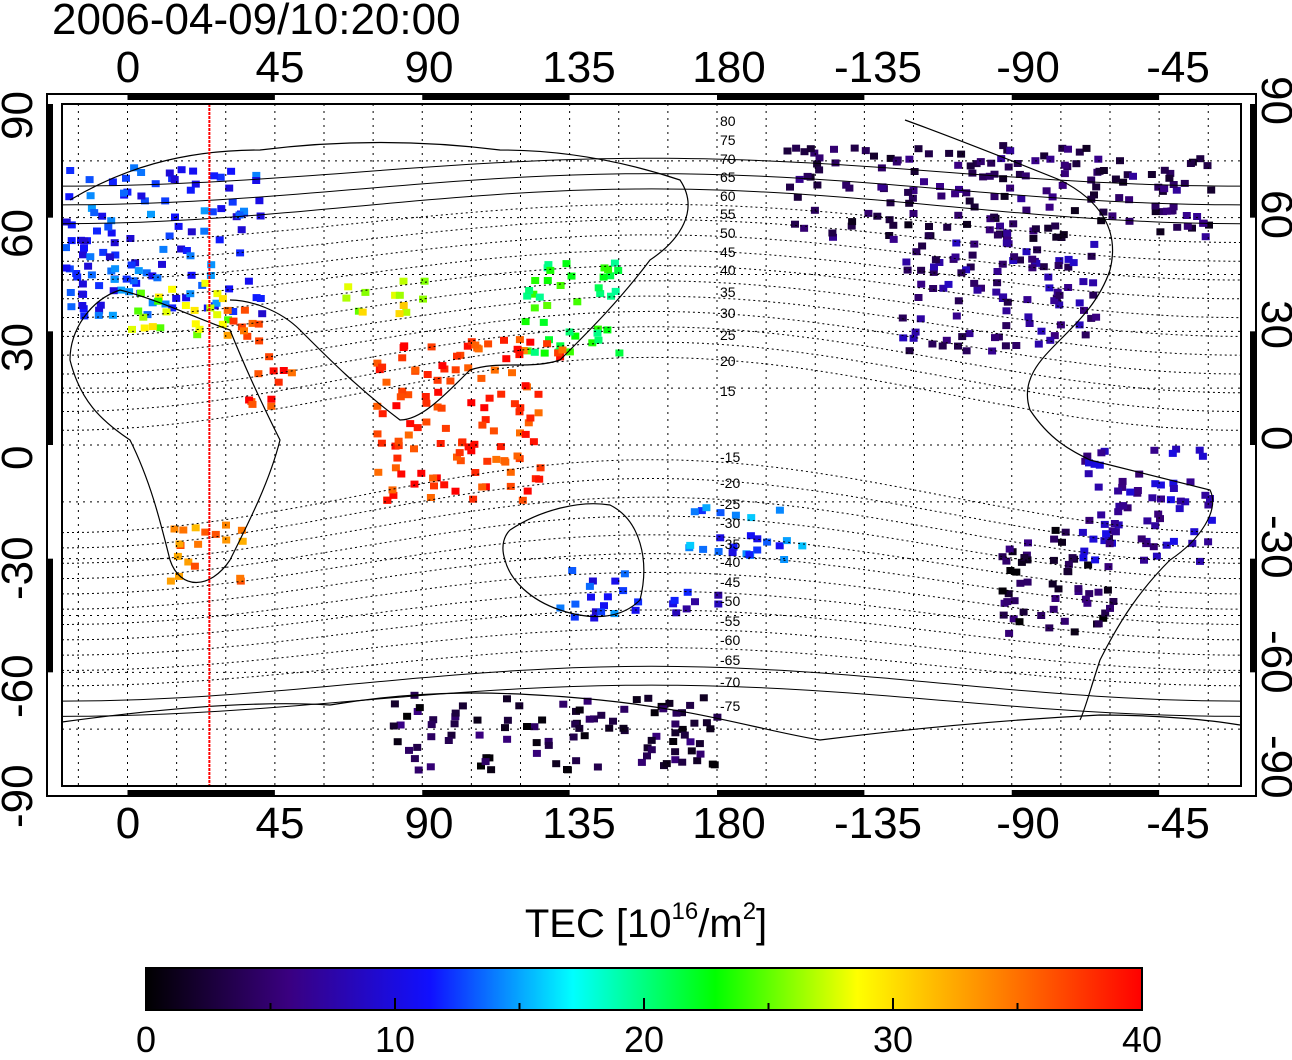 This screenshot has height=1060, width=1292. Describe the element at coordinates (728, 233) in the screenshot. I see `contour-label: 50` at that location.